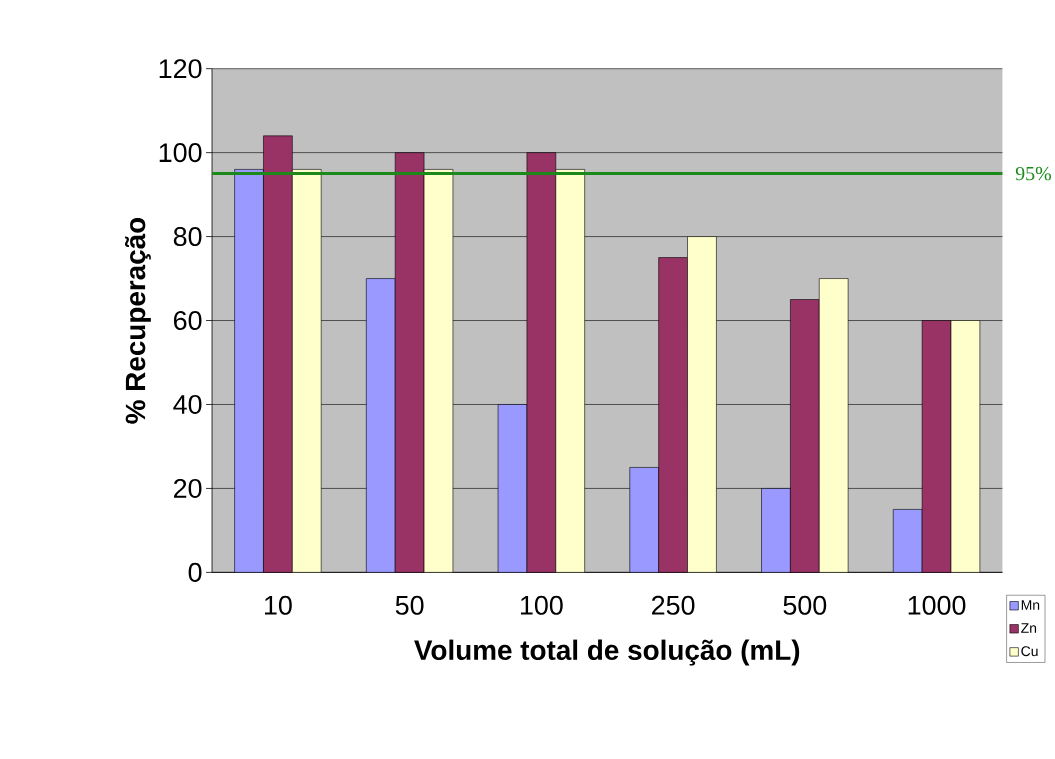  I want to click on ref-line-label: 95%, so click(1033, 174).